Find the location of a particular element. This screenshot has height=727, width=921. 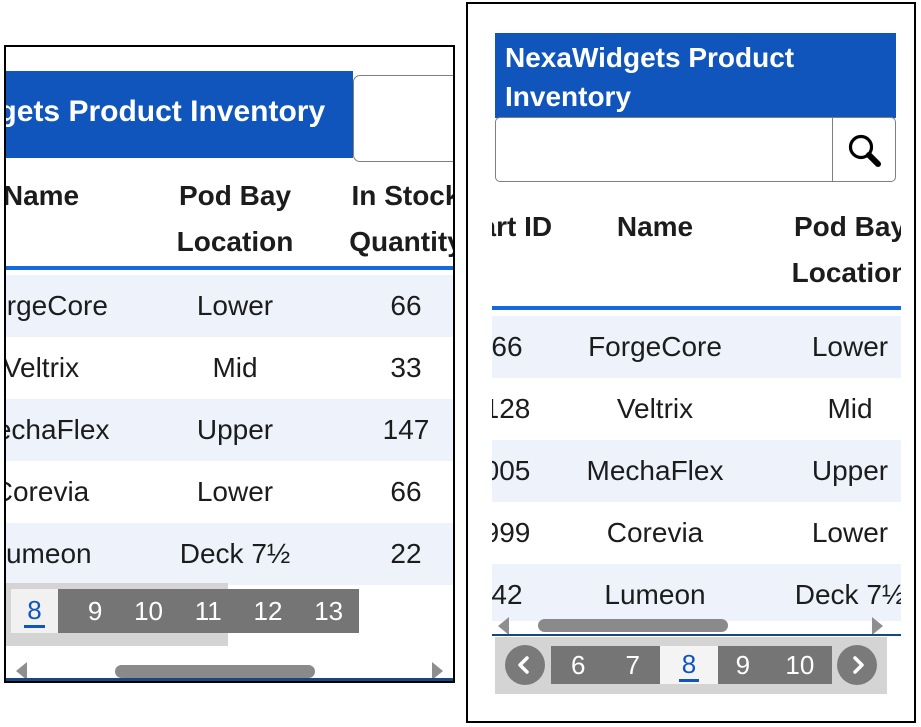

column-header-part-id: Part ID is located at coordinates (522, 226).